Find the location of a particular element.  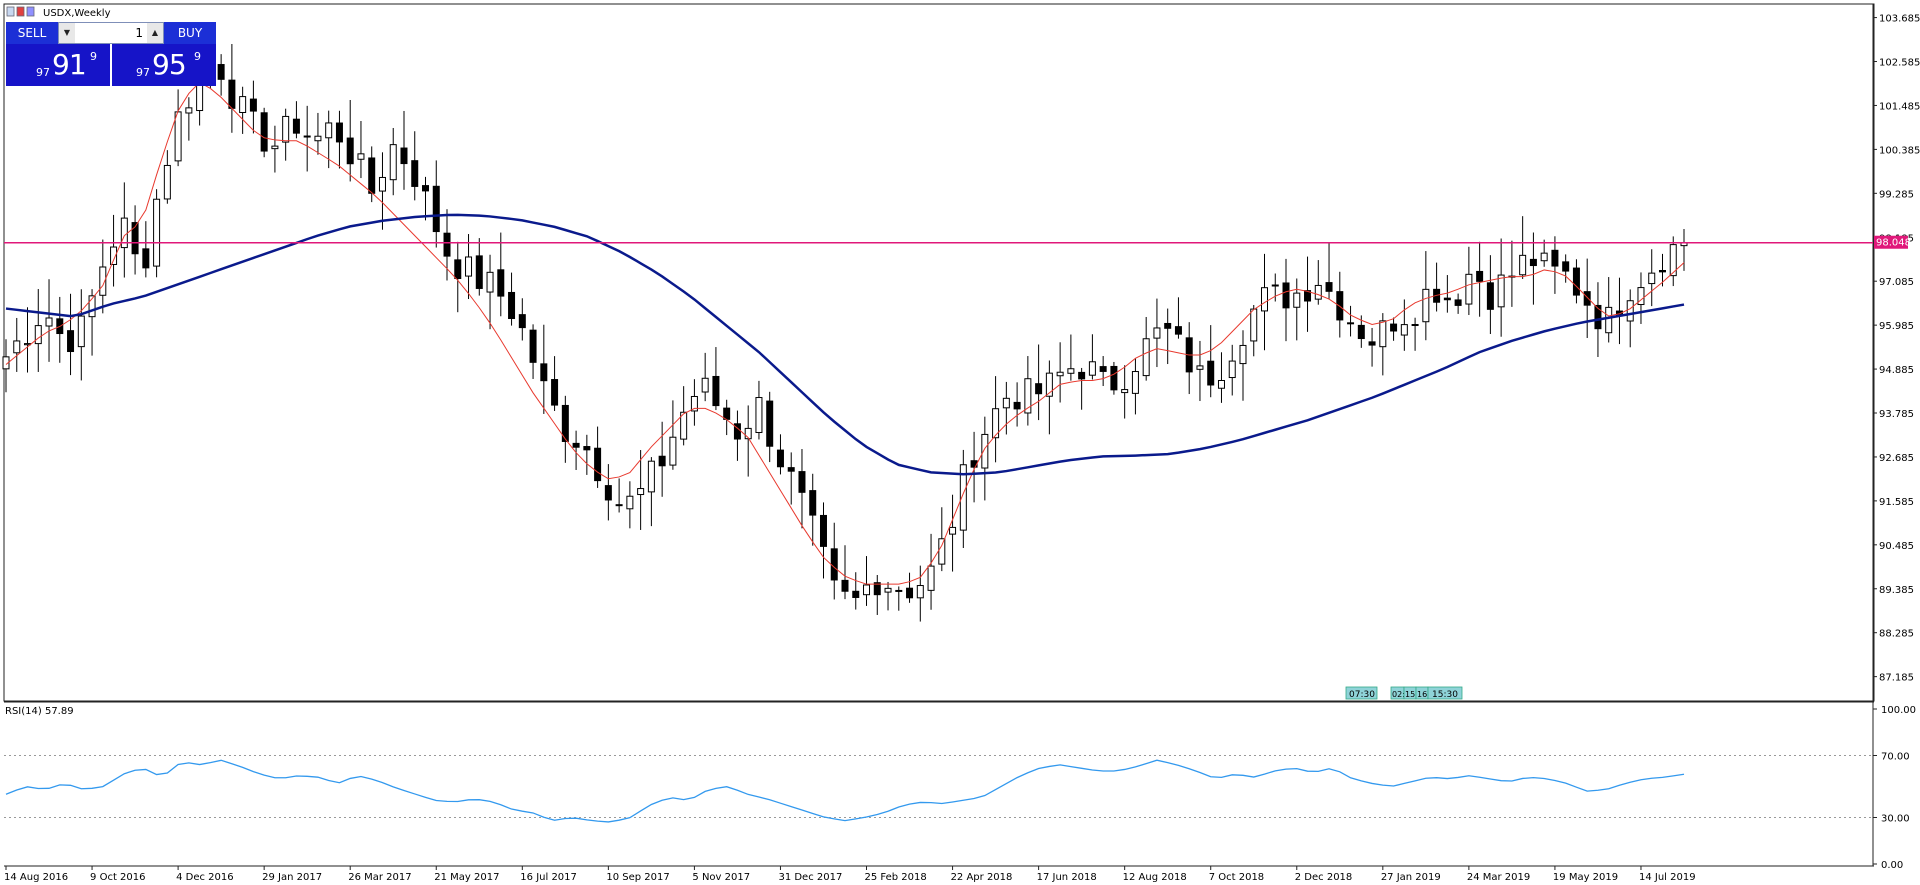

lot-dropdown-arrow-icon: ▼ is located at coordinates (67, 33).